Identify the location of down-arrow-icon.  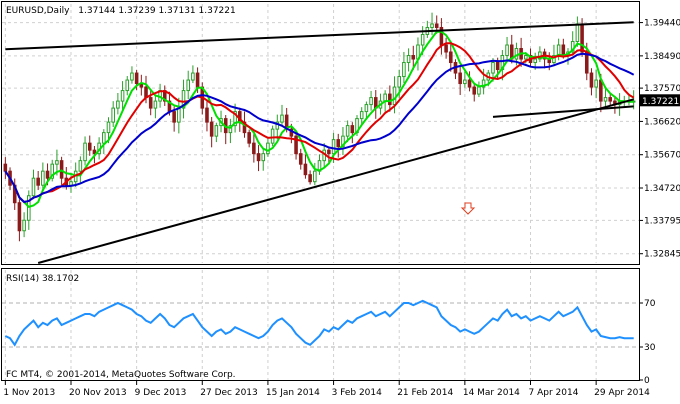
(468, 208).